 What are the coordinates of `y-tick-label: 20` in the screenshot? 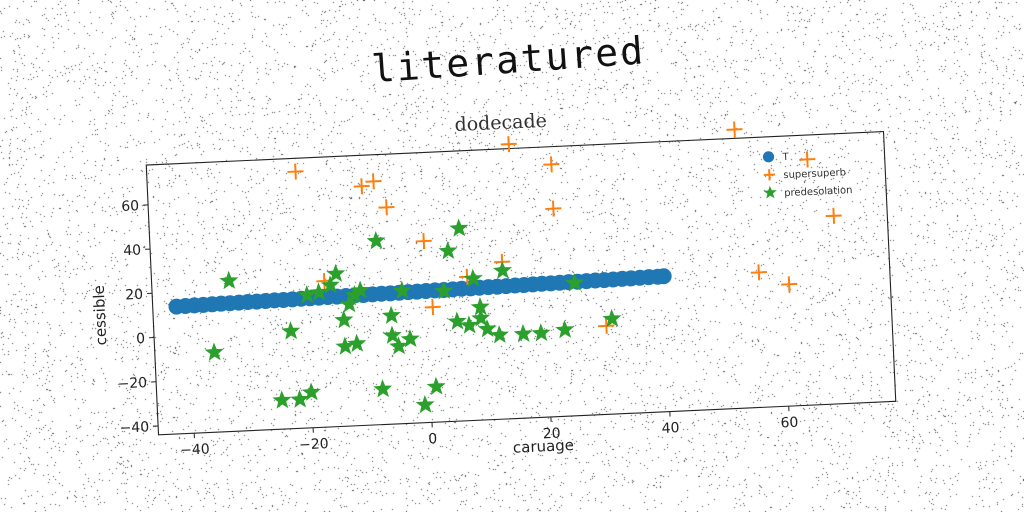 It's located at (134, 295).